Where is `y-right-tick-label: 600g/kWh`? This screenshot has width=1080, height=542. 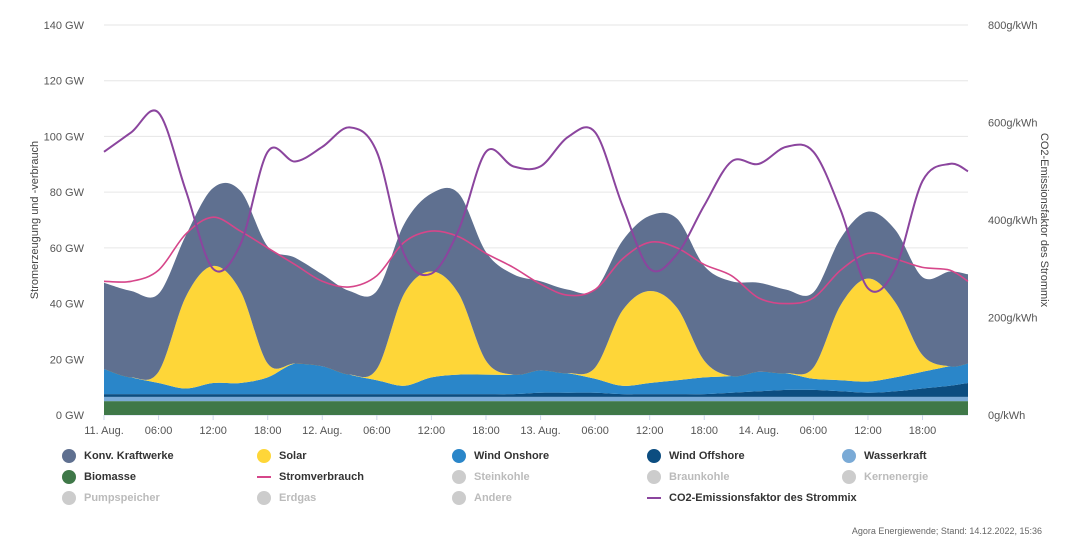 y-right-tick-label: 600g/kWh is located at coordinates (1013, 124).